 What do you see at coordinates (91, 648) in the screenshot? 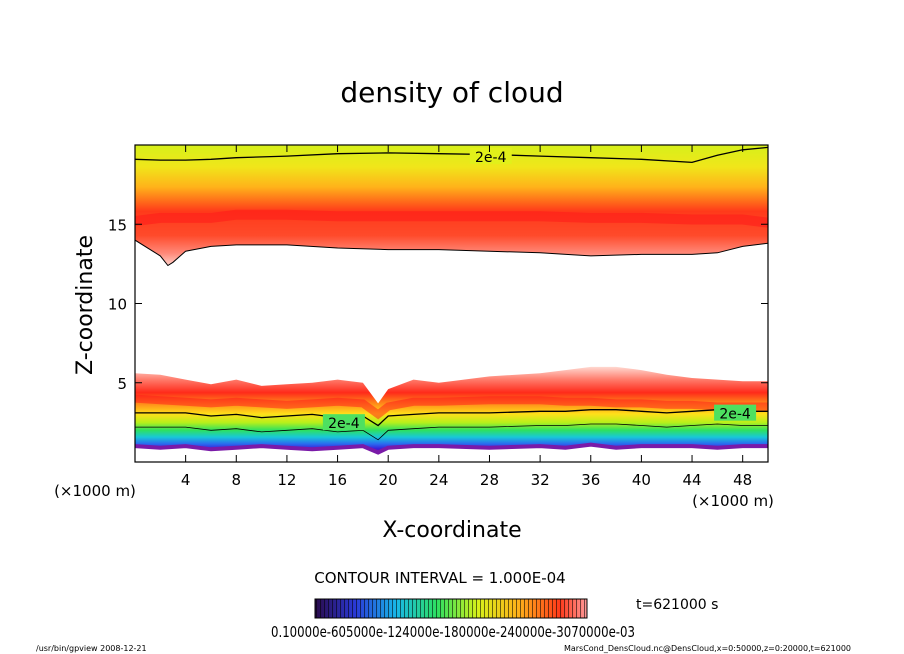
I see `footer-left: /usr/bin/gpview 2008-12-21` at bounding box center [91, 648].